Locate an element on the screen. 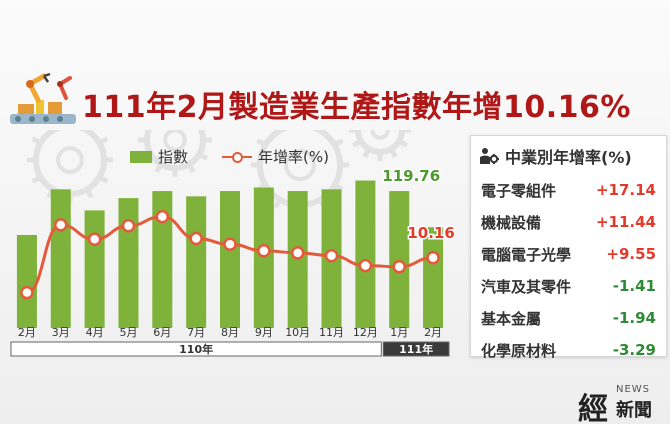 The width and height of the screenshot is (670, 428). panel-row: 汽車及其零件 -1.41 is located at coordinates (568, 286).